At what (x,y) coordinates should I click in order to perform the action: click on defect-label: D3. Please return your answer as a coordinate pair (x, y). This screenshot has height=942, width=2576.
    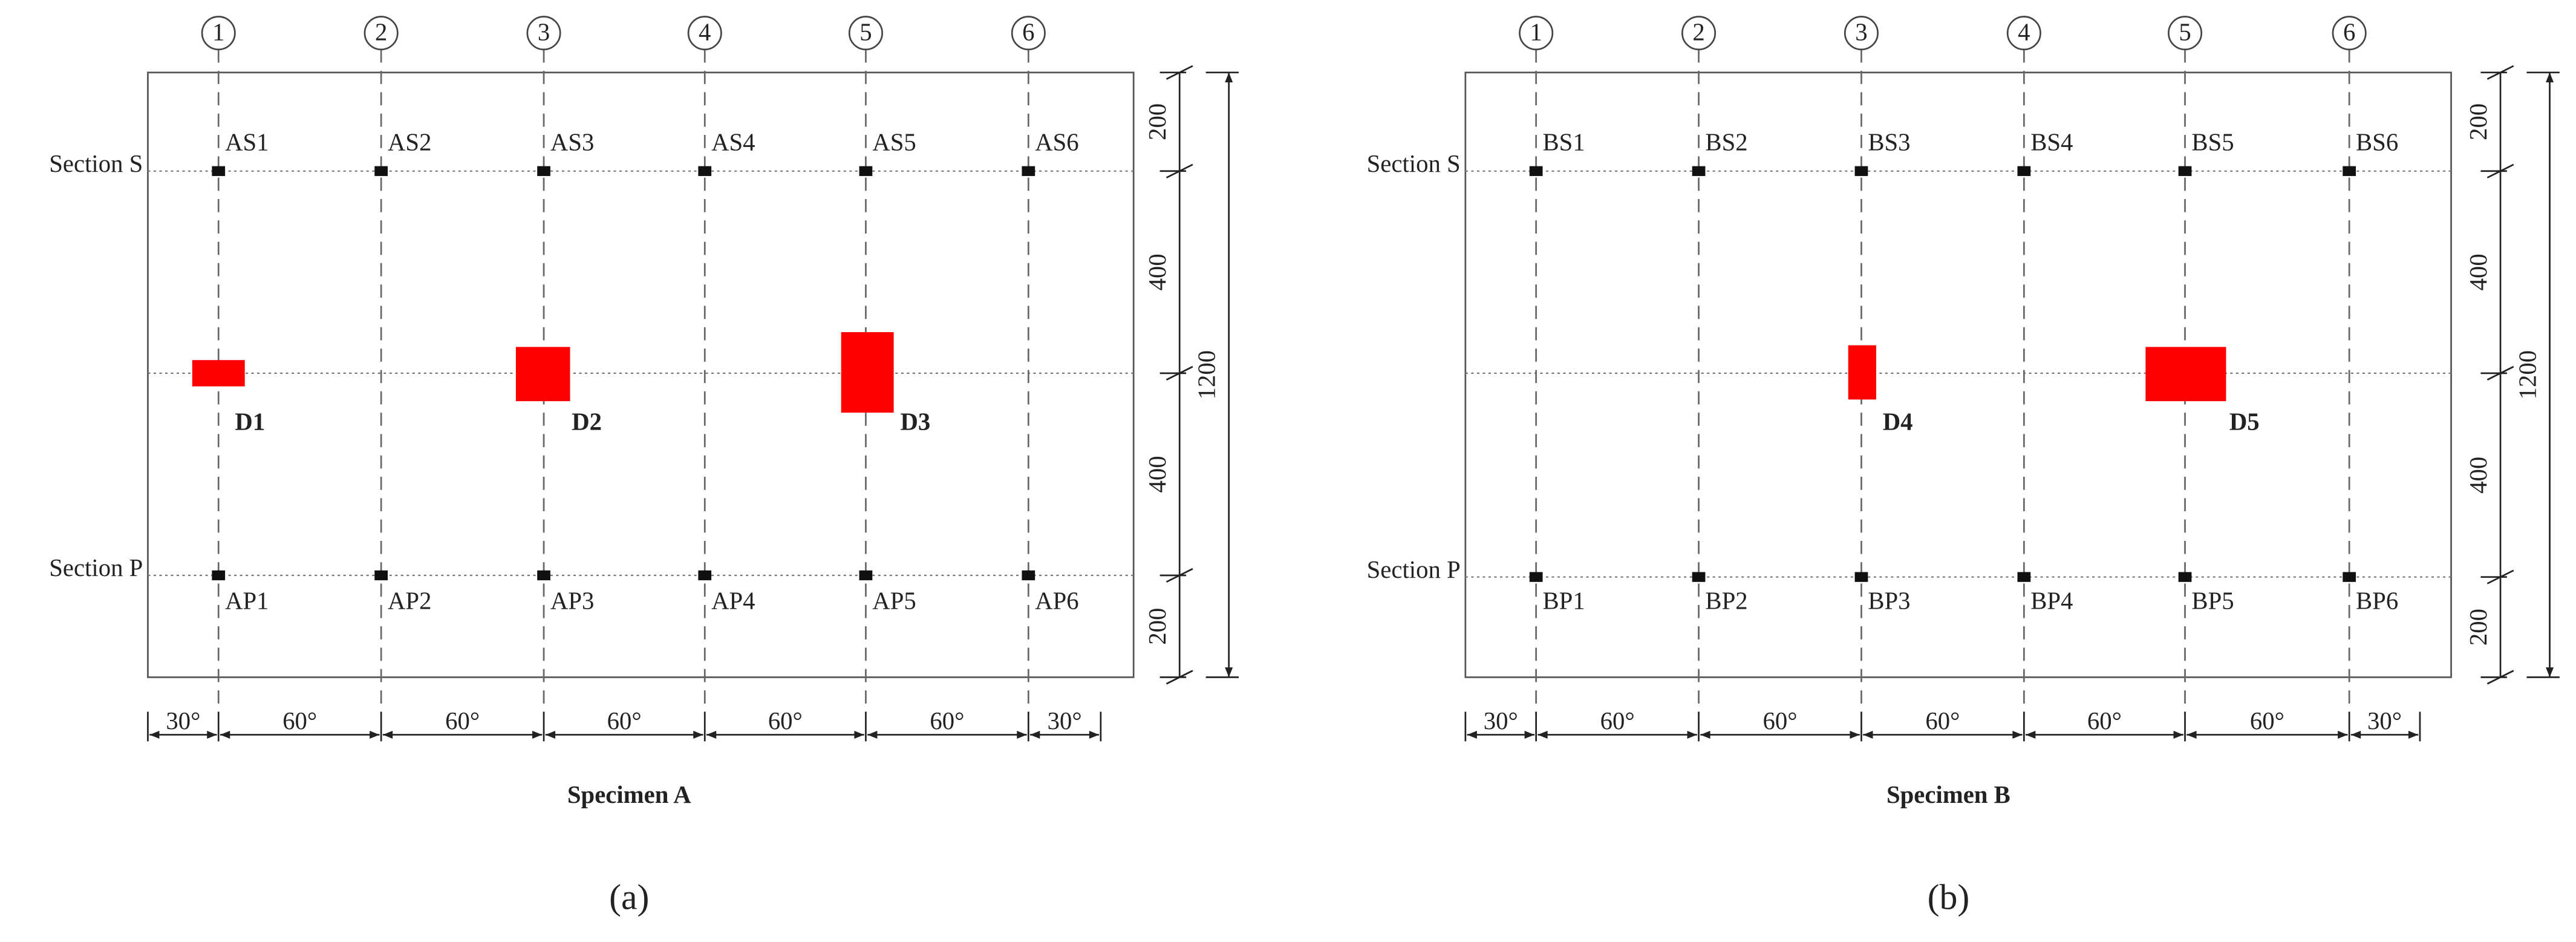
    Looking at the image, I should click on (915, 421).